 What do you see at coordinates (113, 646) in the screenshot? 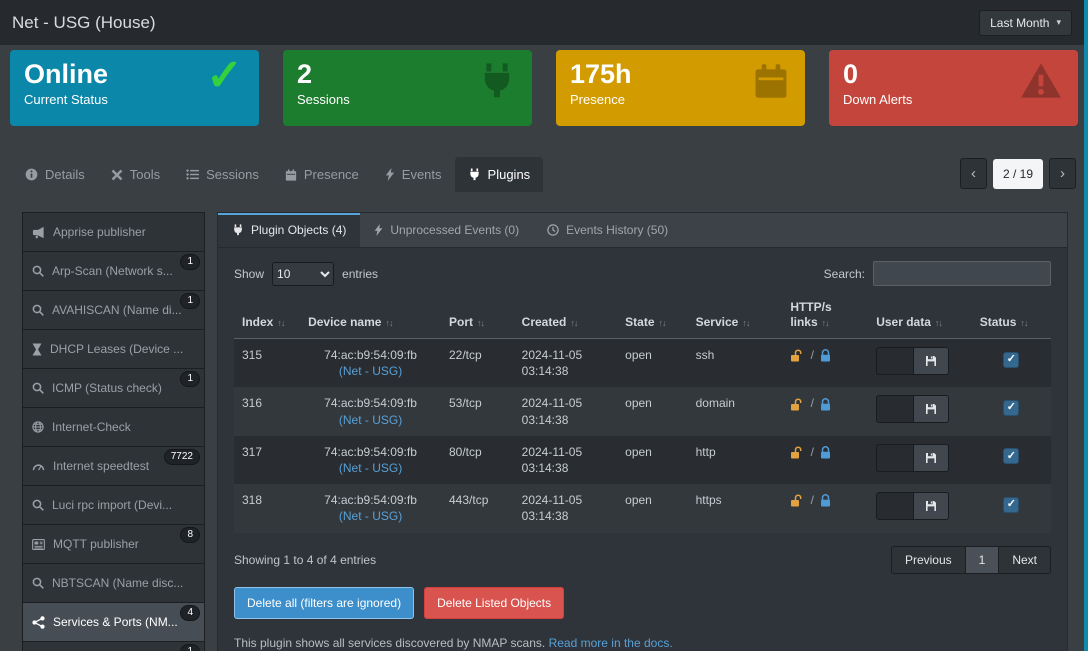
I see `sidebar-item-nslookup: NSLOOKUP (Name di... 1` at bounding box center [113, 646].